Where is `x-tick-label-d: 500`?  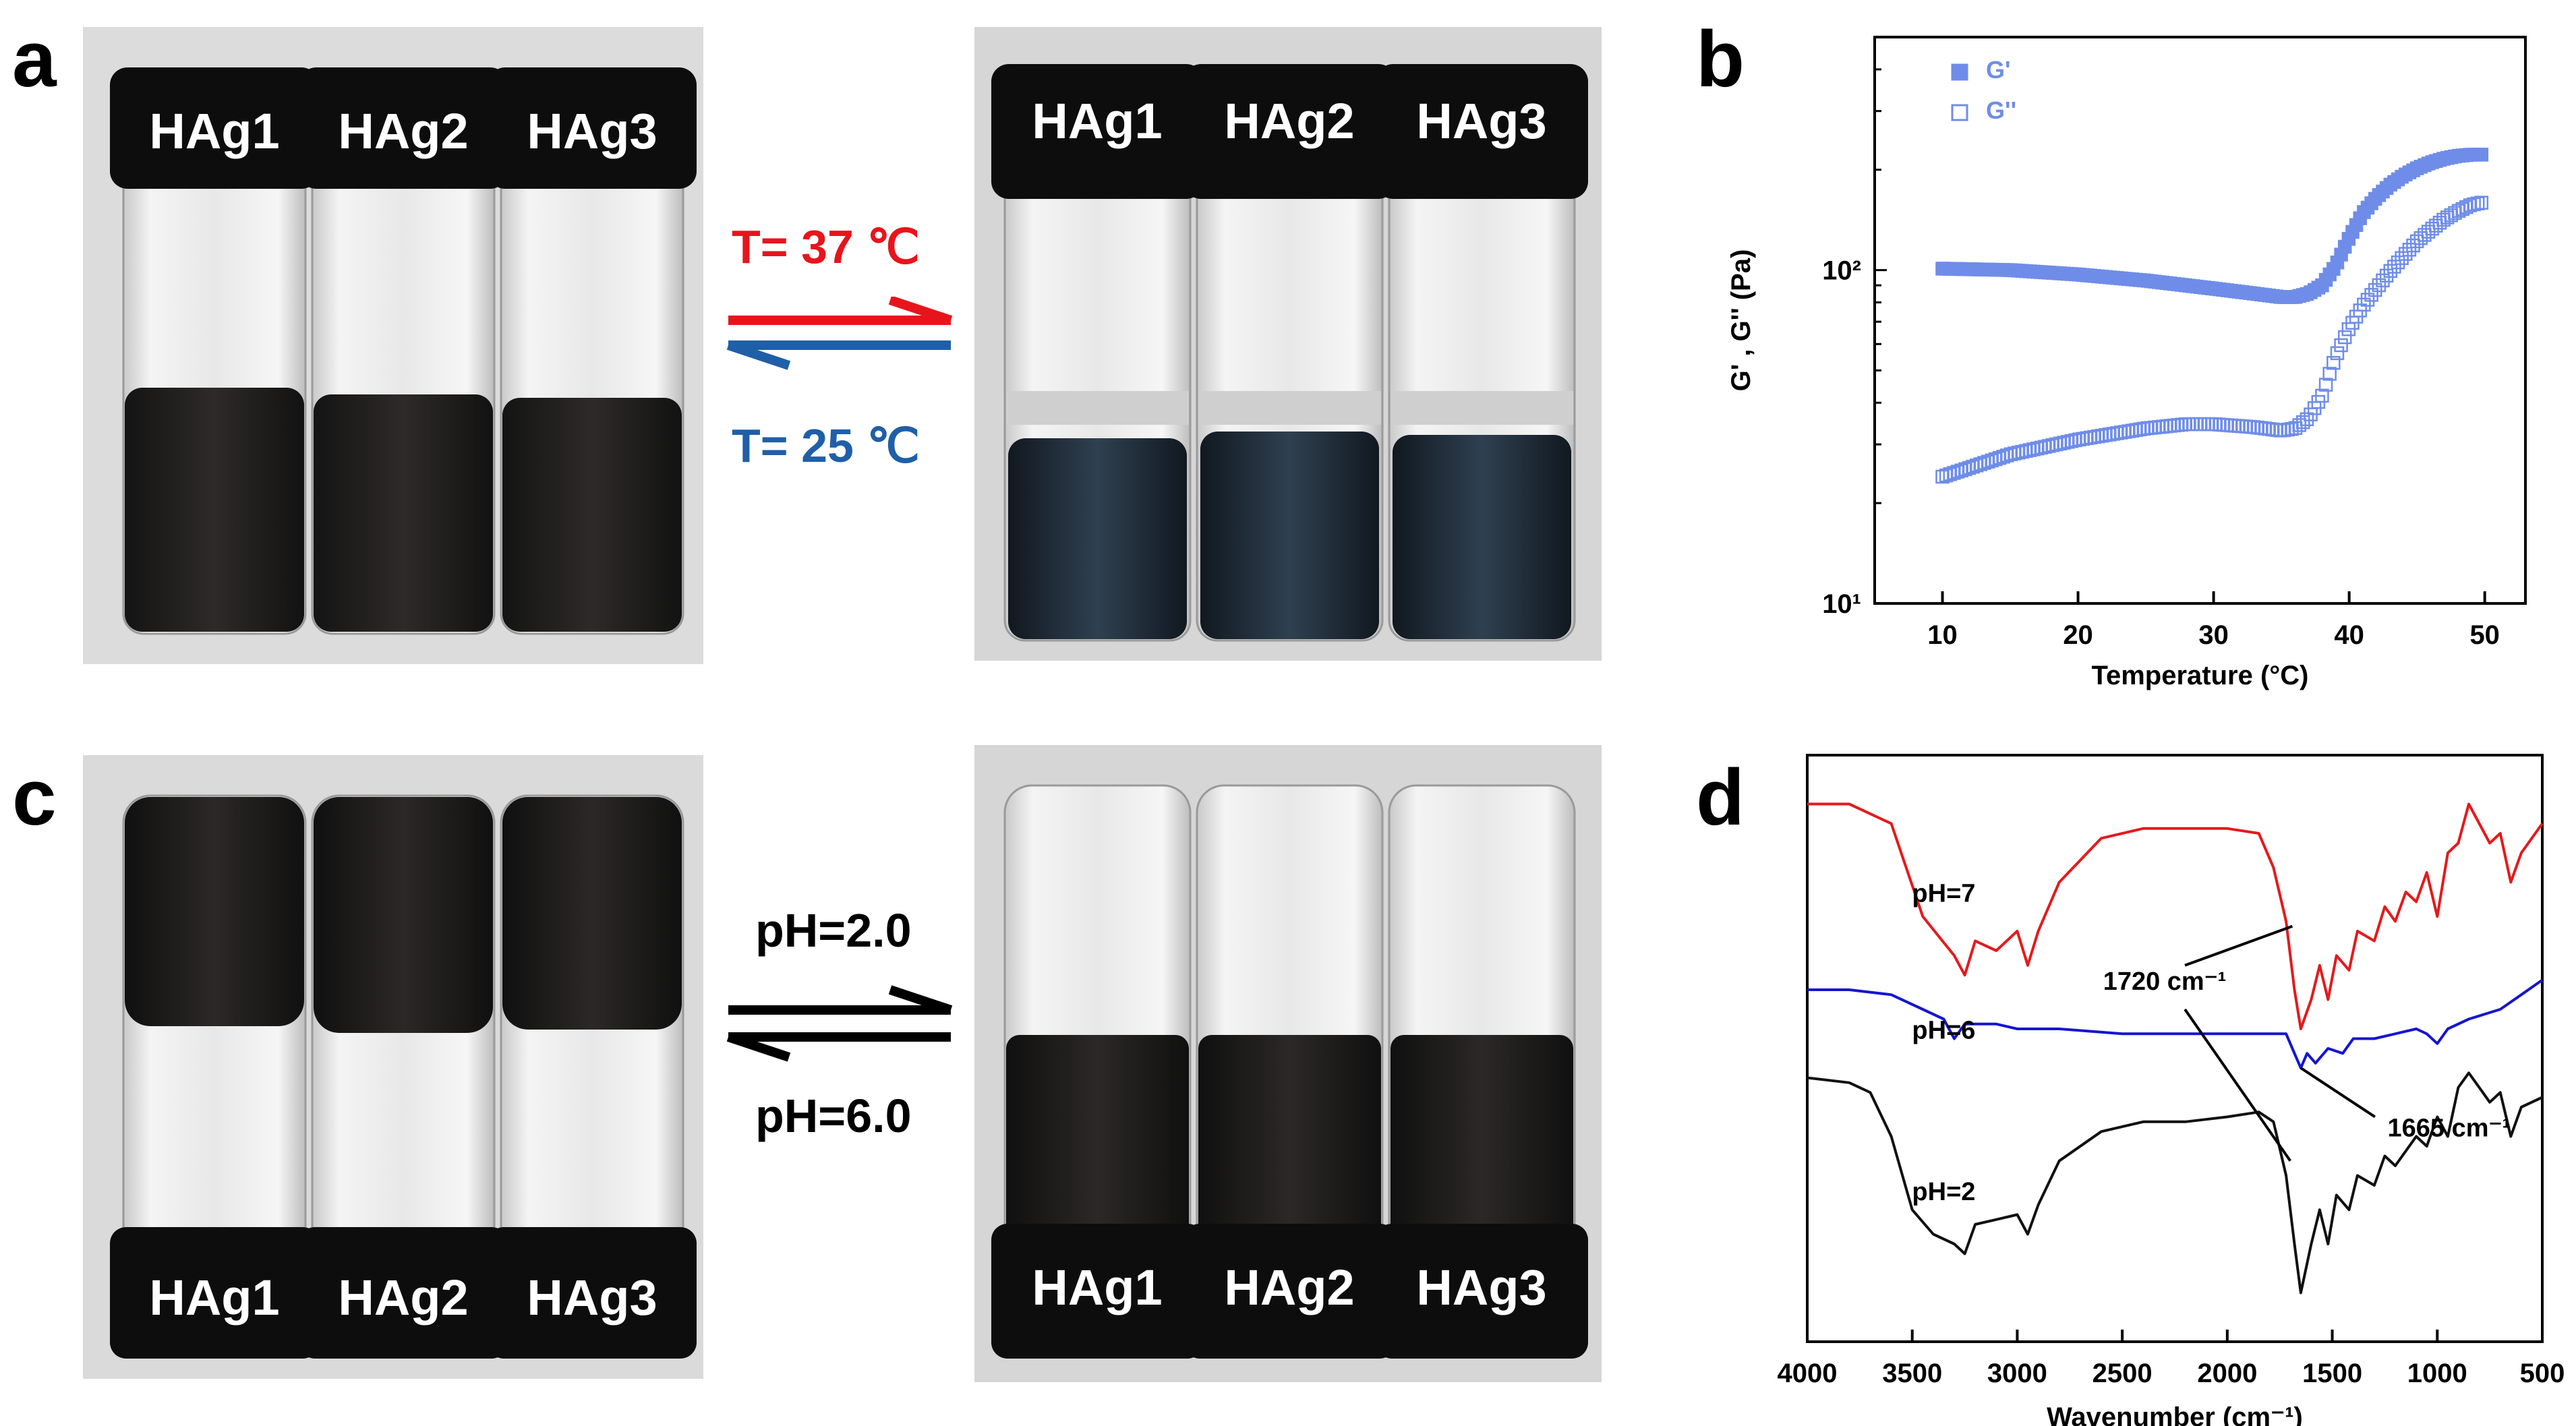 x-tick-label-d: 500 is located at coordinates (2543, 1373).